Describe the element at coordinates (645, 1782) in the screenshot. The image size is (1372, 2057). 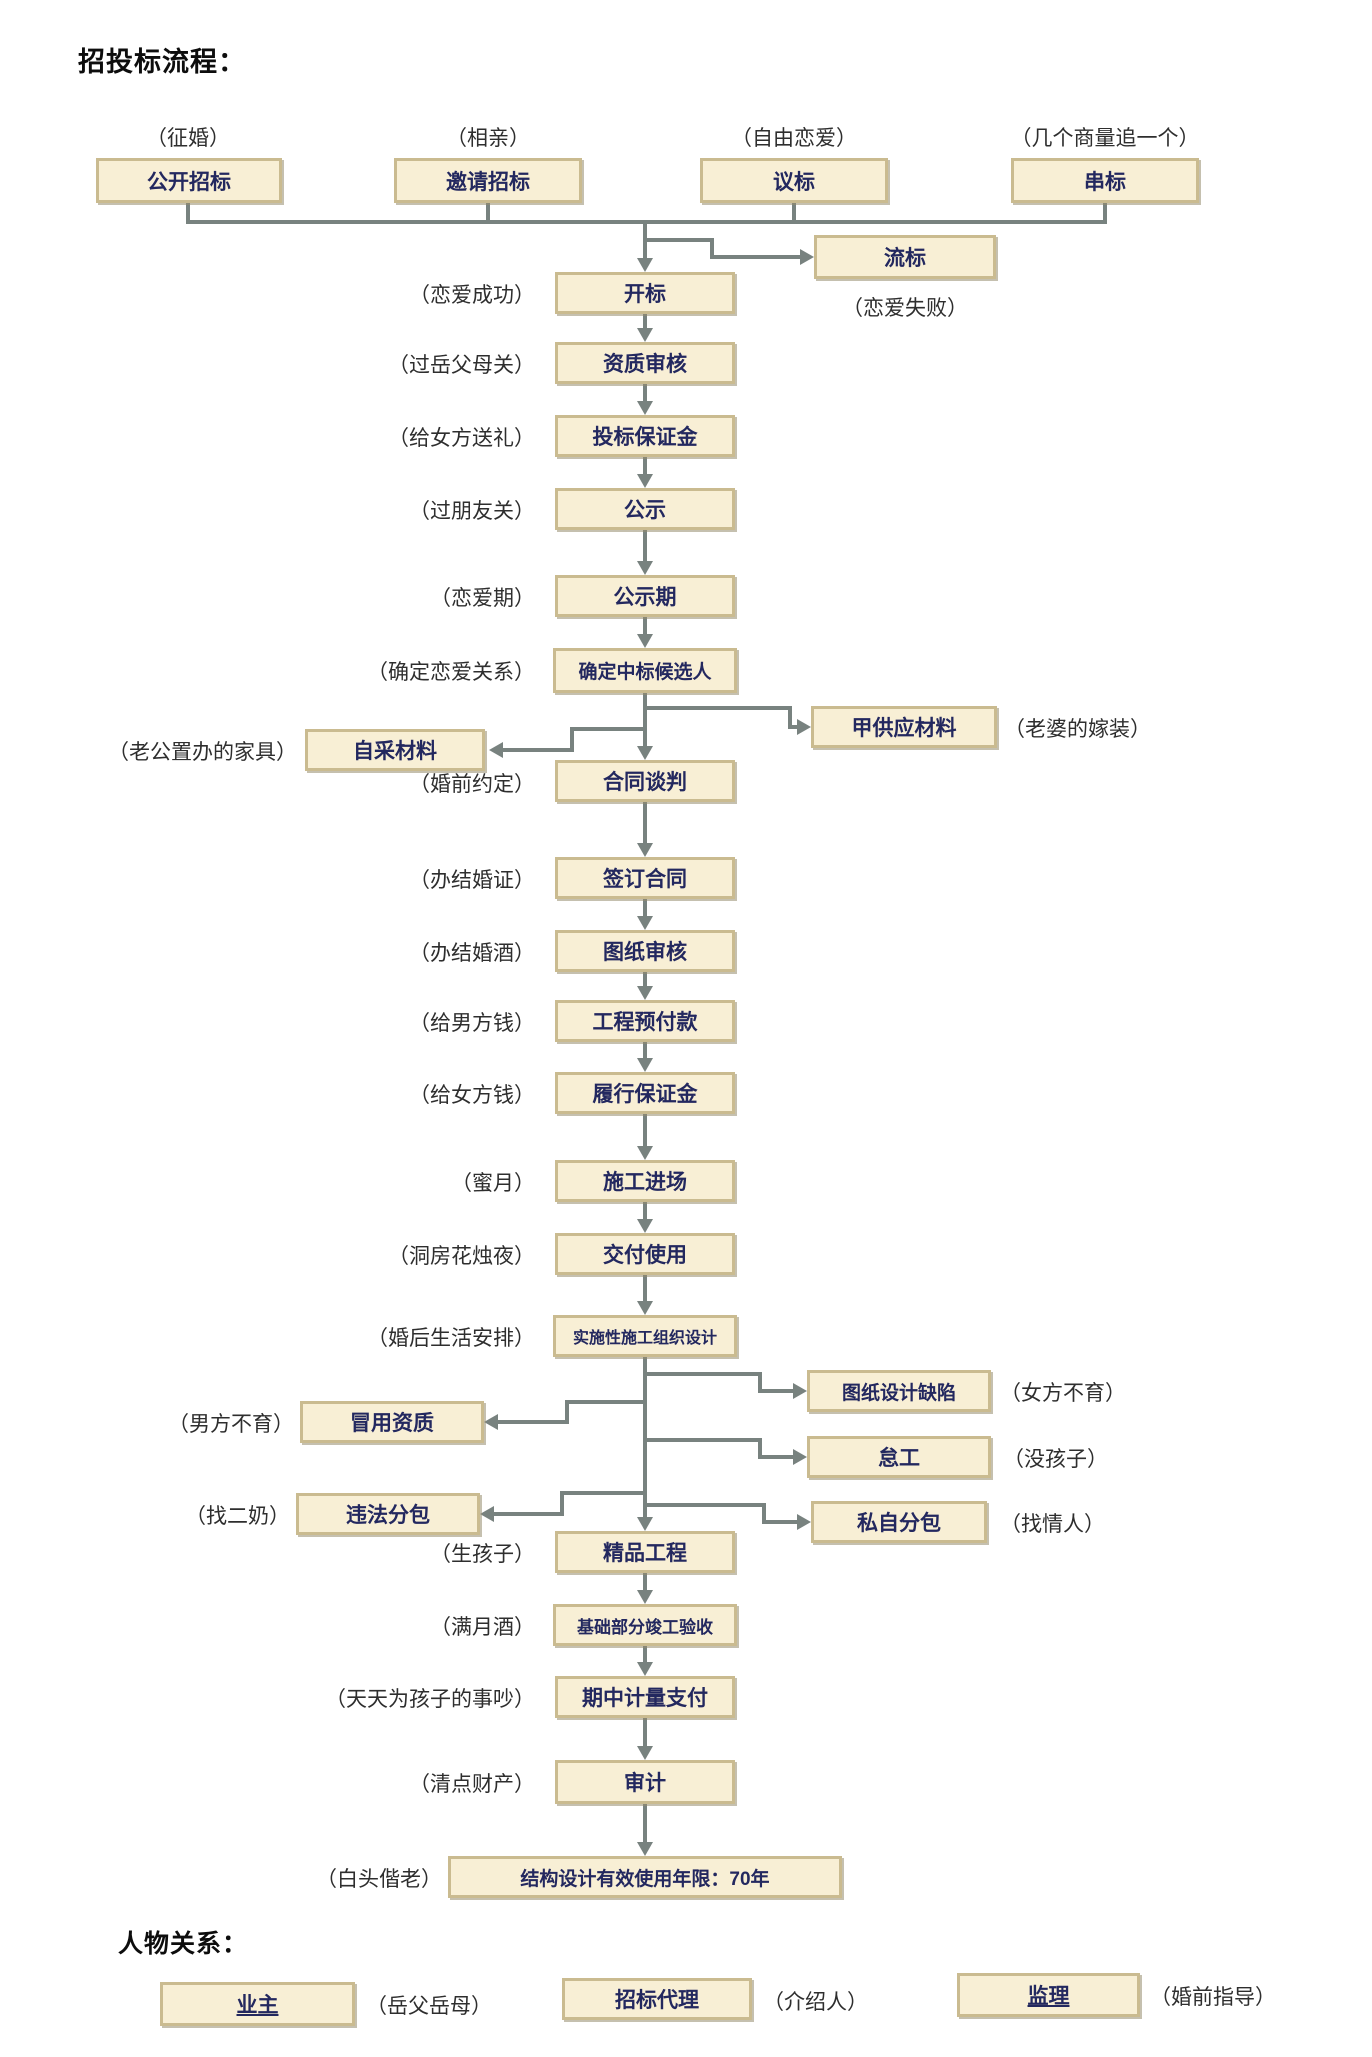
I see `node-audit: 审计` at that location.